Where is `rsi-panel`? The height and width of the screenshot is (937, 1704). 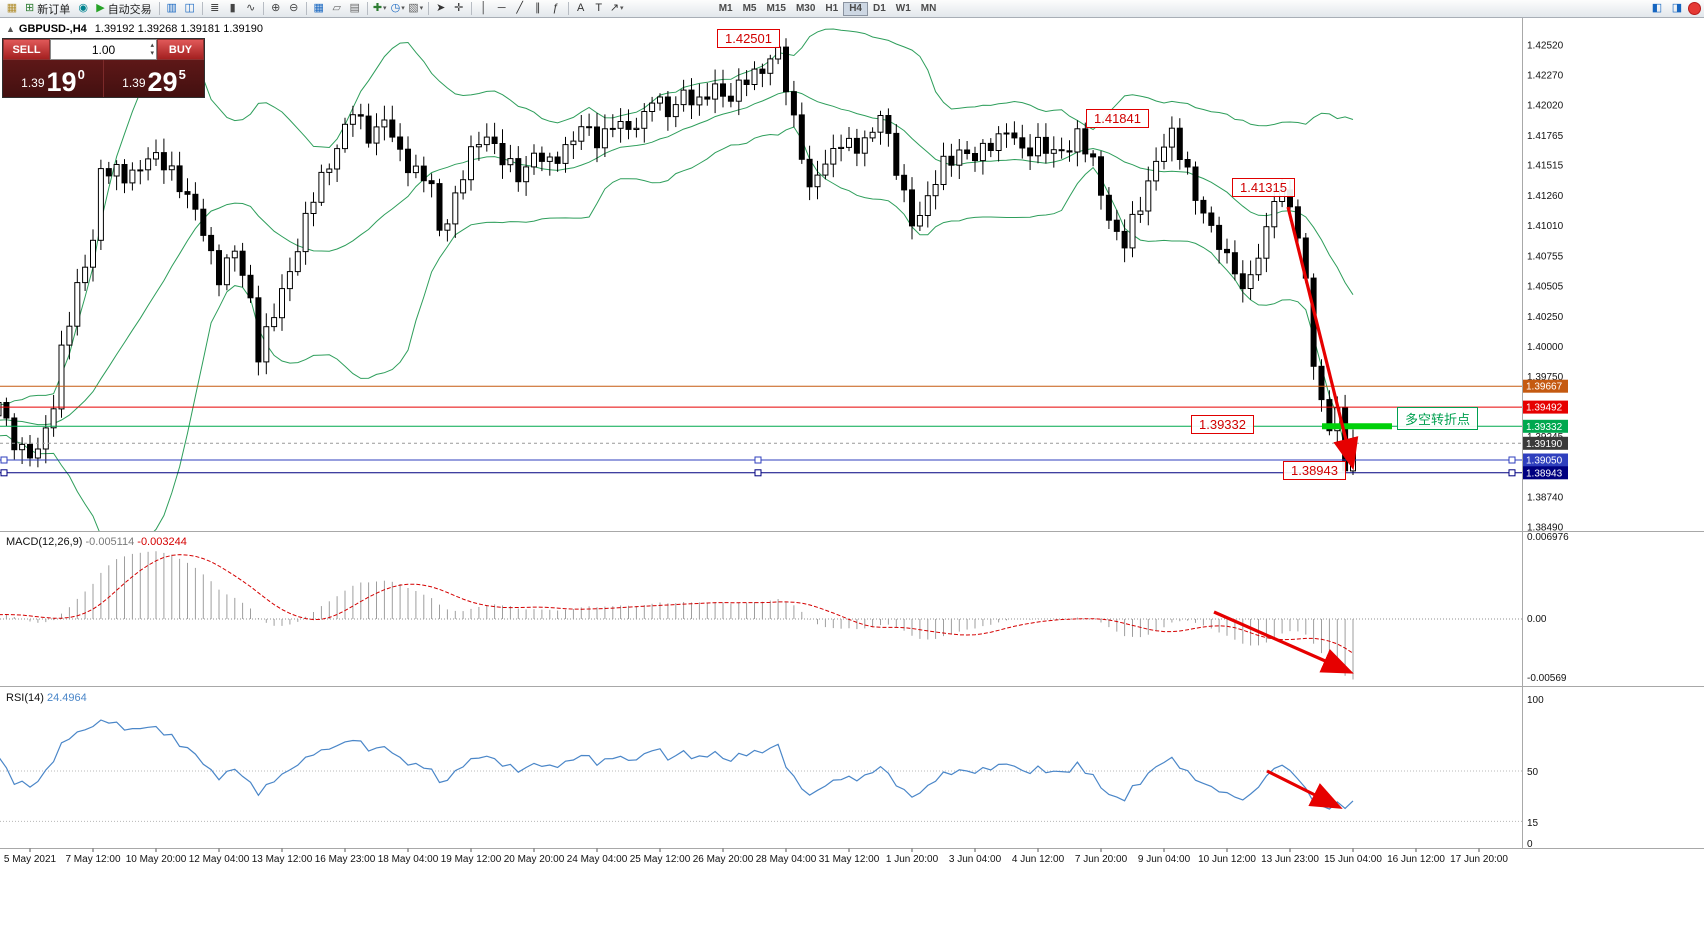
rsi-panel is located at coordinates (761, 770).